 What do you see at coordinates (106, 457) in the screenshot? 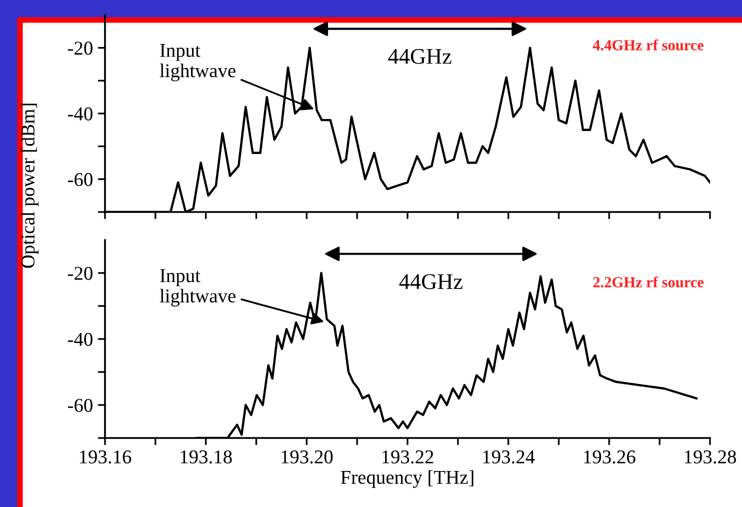
I see `x-tick-label: 193.16` at bounding box center [106, 457].